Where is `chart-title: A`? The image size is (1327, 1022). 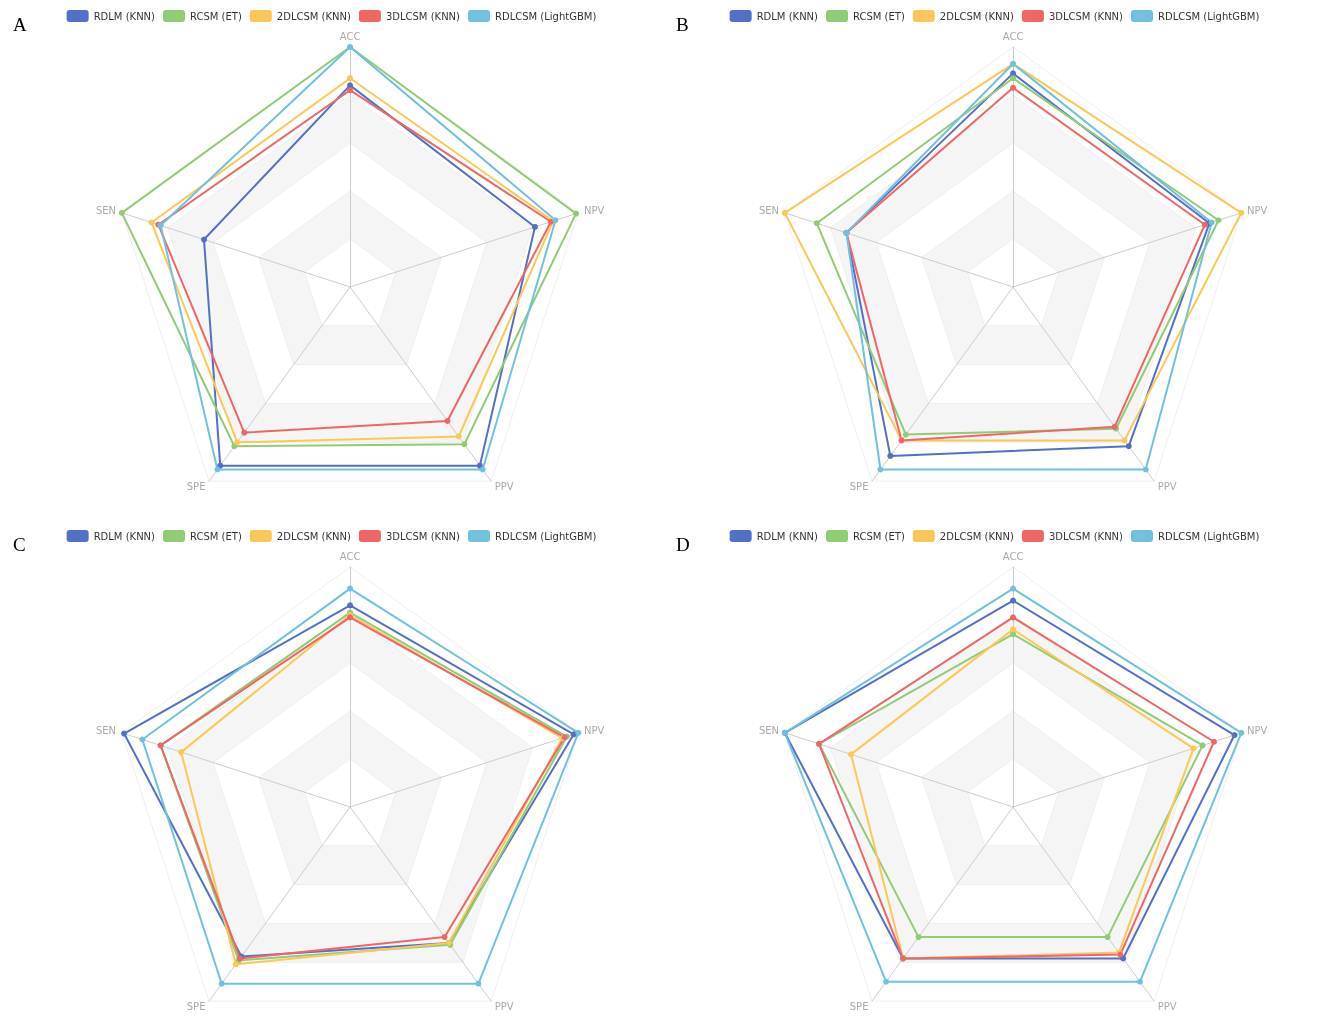 chart-title: A is located at coordinates (20, 24).